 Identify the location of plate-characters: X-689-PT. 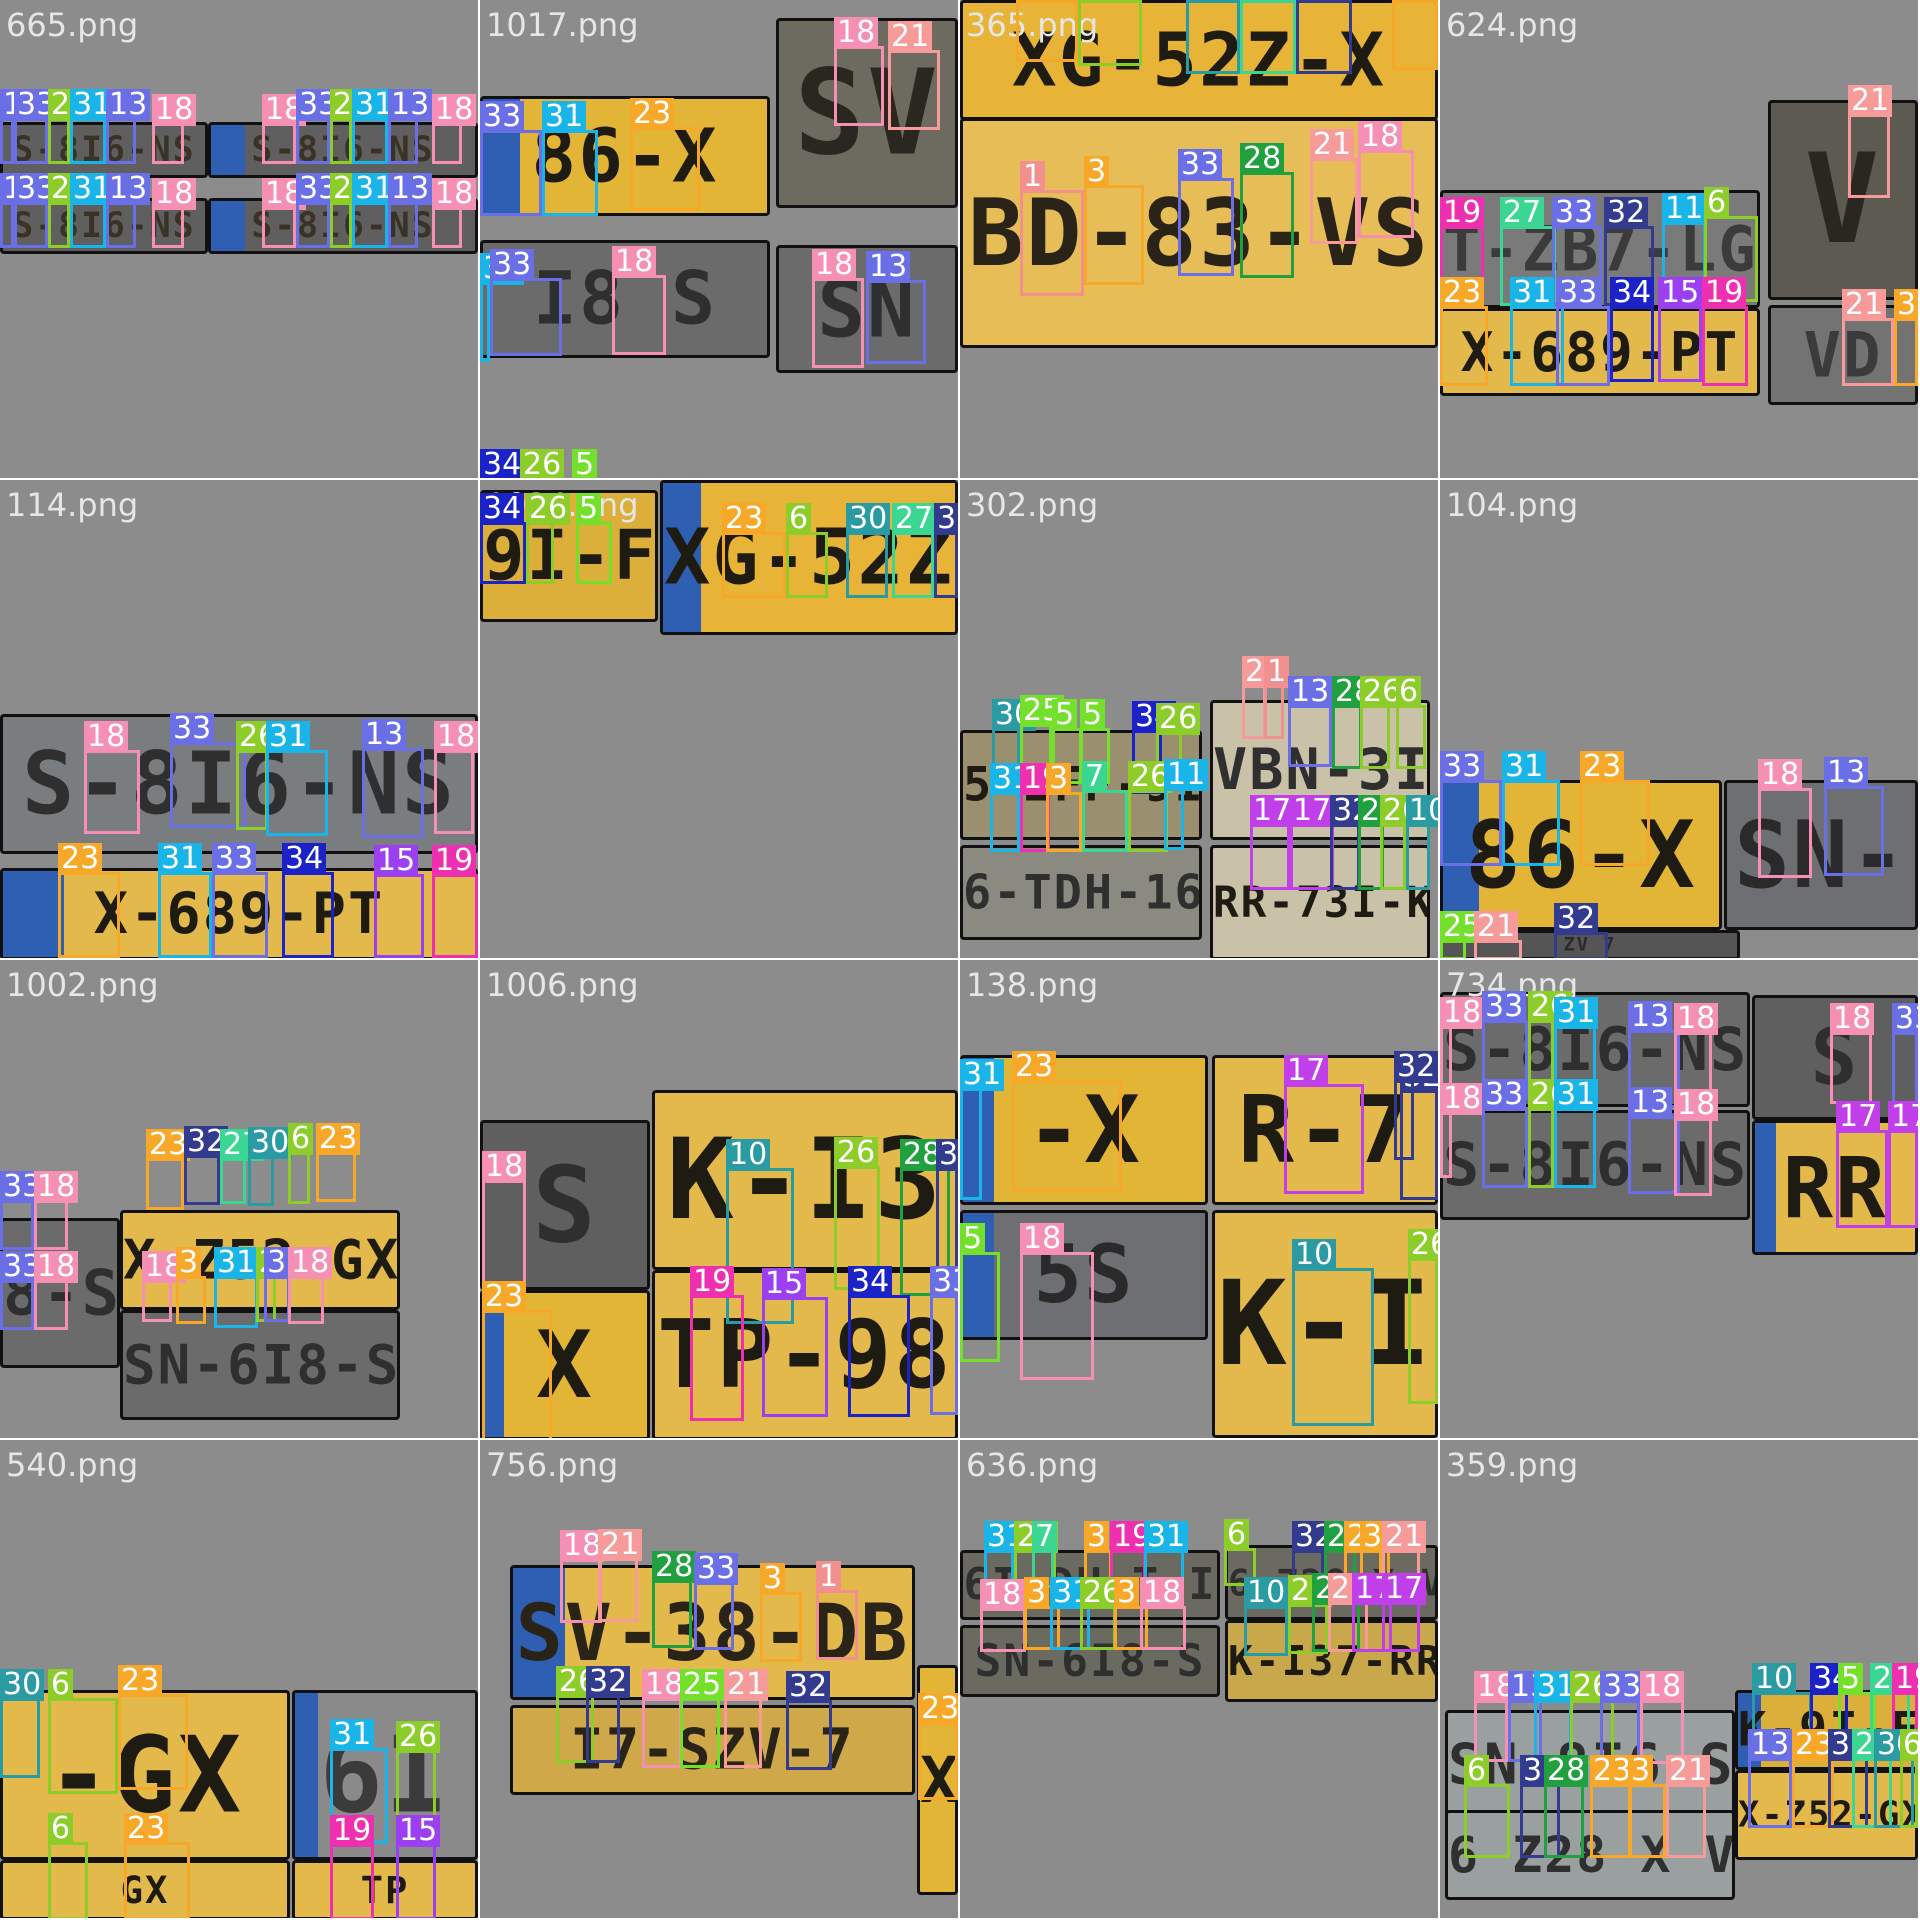
(1600, 352).